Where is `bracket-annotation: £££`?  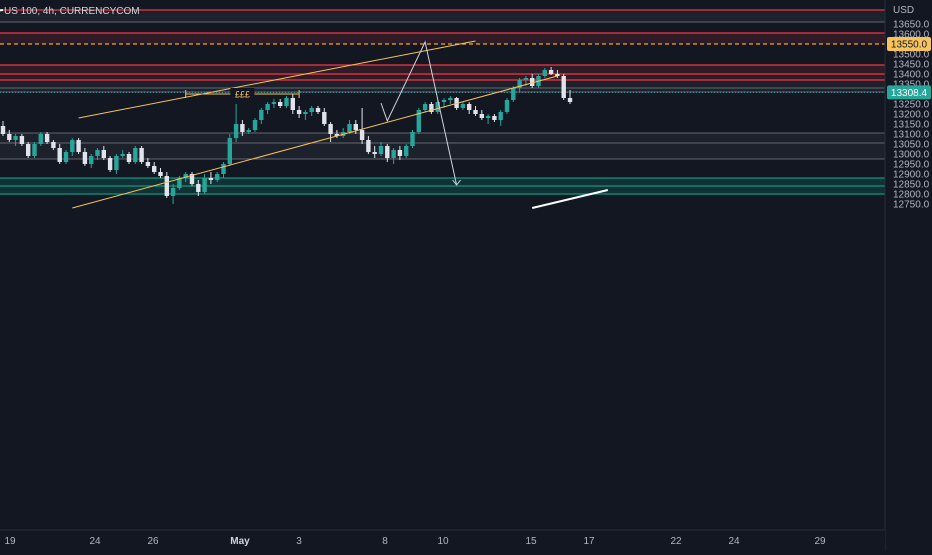
bracket-annotation: £££ is located at coordinates (242, 95).